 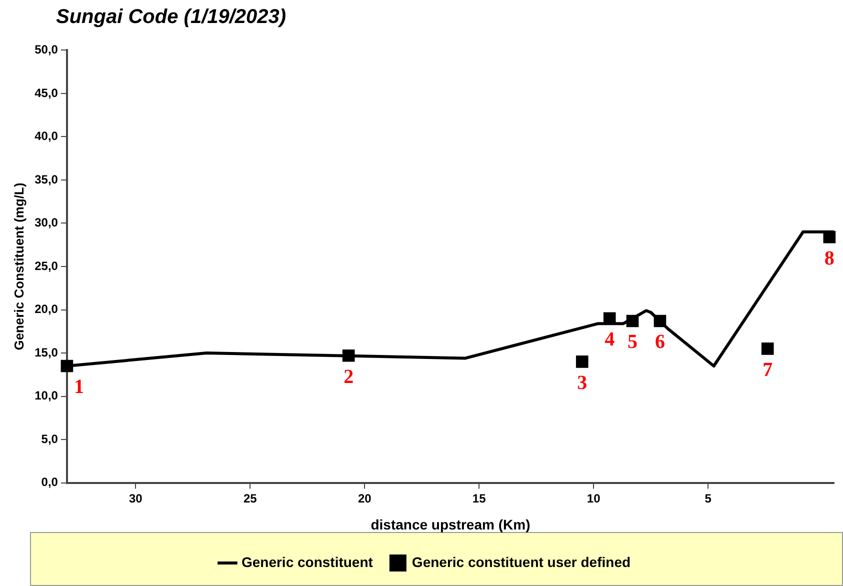 What do you see at coordinates (365, 498) in the screenshot?
I see `x-tick-label: 20` at bounding box center [365, 498].